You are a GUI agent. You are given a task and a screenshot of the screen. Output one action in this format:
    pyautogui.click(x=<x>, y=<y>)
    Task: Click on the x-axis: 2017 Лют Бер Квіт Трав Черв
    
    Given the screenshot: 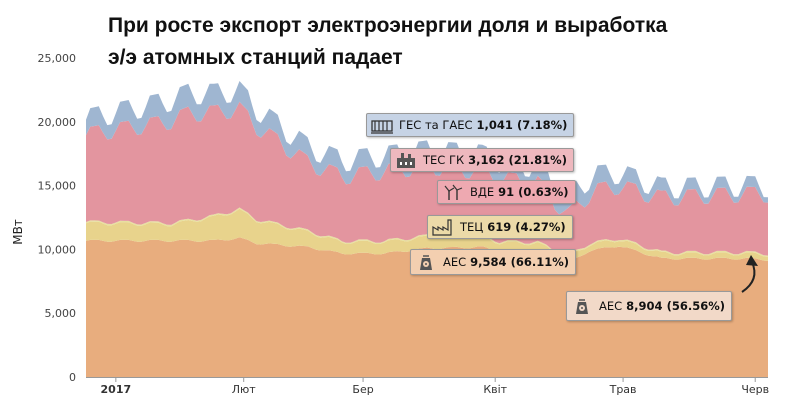 What is the action you would take?
    pyautogui.click(x=427, y=386)
    